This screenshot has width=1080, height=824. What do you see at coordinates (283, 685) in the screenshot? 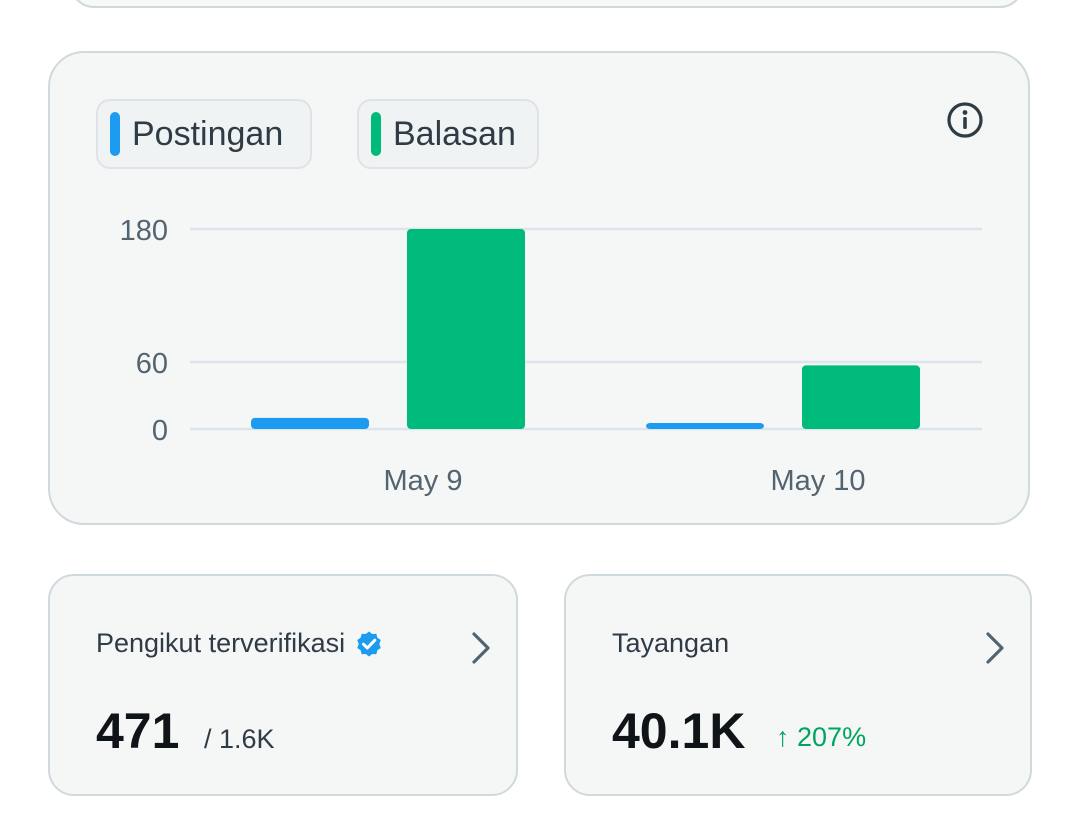
I see `verified-followers-card: Pengikut terverifikasi 471 / 1.6K` at bounding box center [283, 685].